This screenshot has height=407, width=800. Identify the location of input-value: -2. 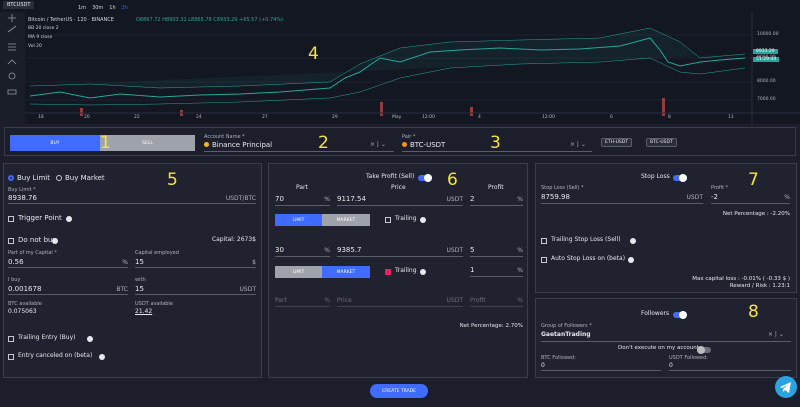
(714, 197).